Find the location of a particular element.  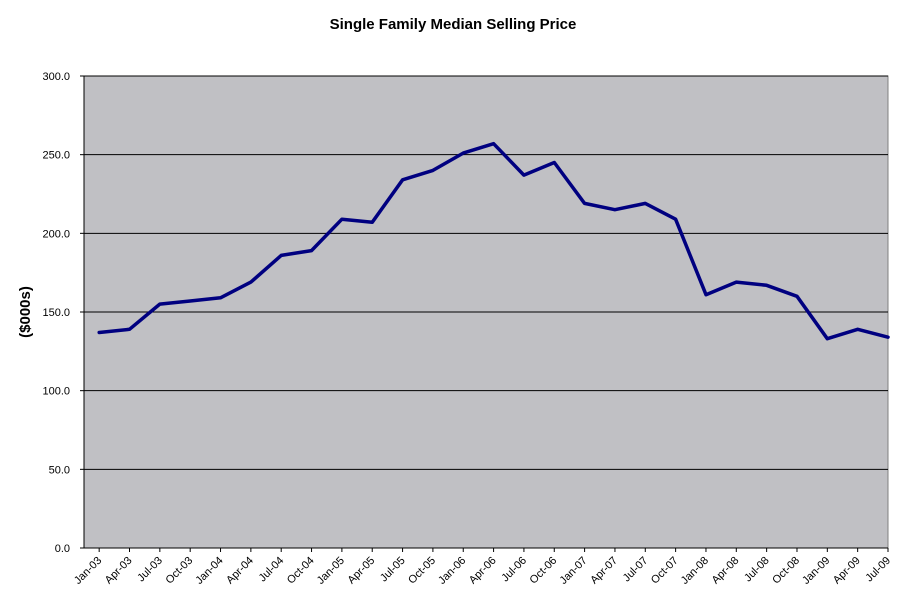

x-tick-label: Apr-09 is located at coordinates (847, 571).